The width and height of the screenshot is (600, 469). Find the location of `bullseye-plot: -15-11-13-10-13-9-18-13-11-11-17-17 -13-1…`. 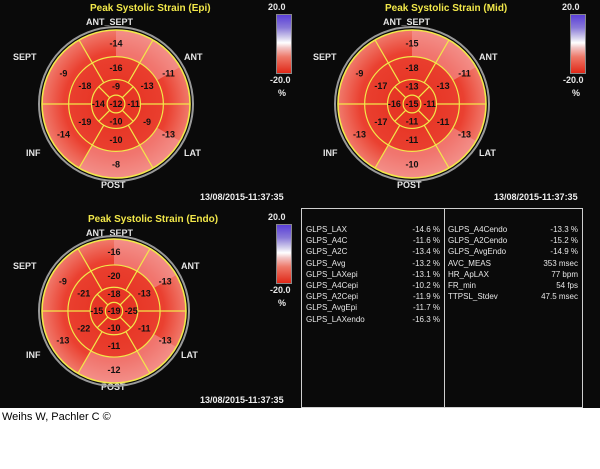

bullseye-plot: -15-11-13-10-13-9-18-13-11-11-17-17 -13-1… is located at coordinates (412, 104).